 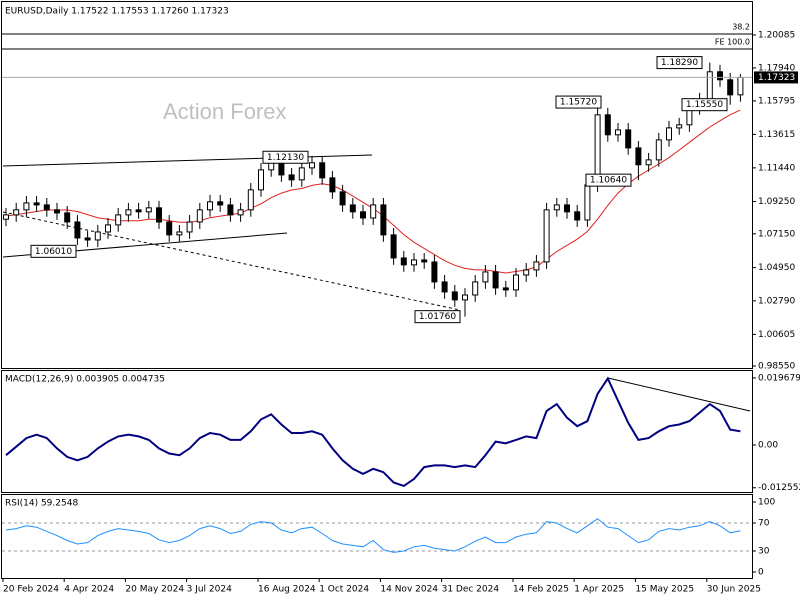 I want to click on price-label: 1.15720, so click(x=578, y=103).